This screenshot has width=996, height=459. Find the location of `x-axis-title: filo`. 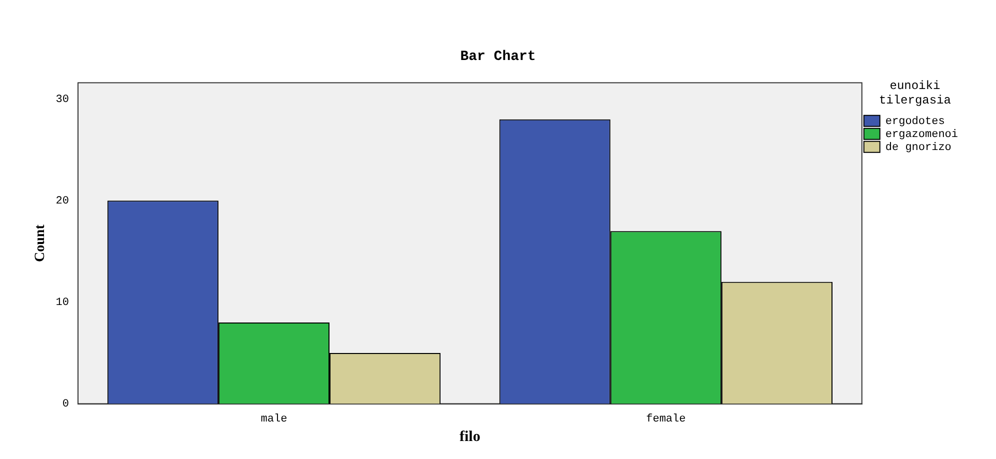

x-axis-title: filo is located at coordinates (470, 436).